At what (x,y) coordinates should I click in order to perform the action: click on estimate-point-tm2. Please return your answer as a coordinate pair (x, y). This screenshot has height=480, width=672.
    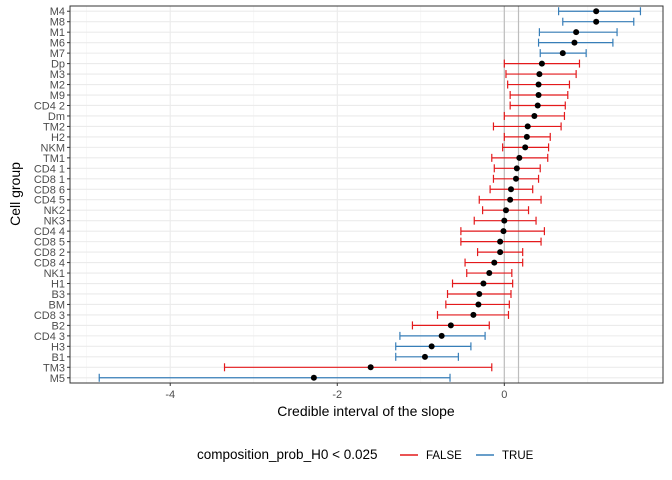
    Looking at the image, I should click on (527, 126).